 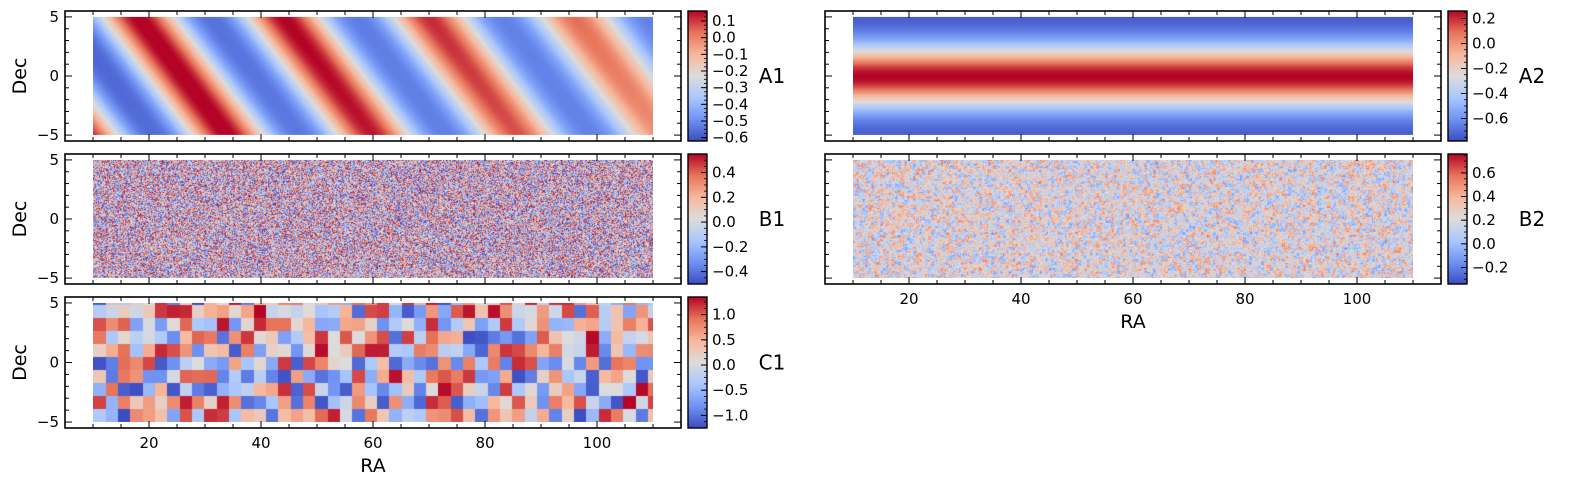 I want to click on colorbar-b2: 0.6 0.4 0.2 0.0 −0.2 B2, so click(x=1496, y=219).